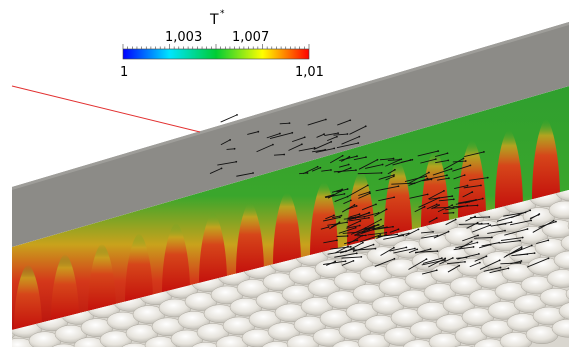  What do you see at coordinates (214, 20) in the screenshot?
I see `colorbar-title: T` at bounding box center [214, 20].